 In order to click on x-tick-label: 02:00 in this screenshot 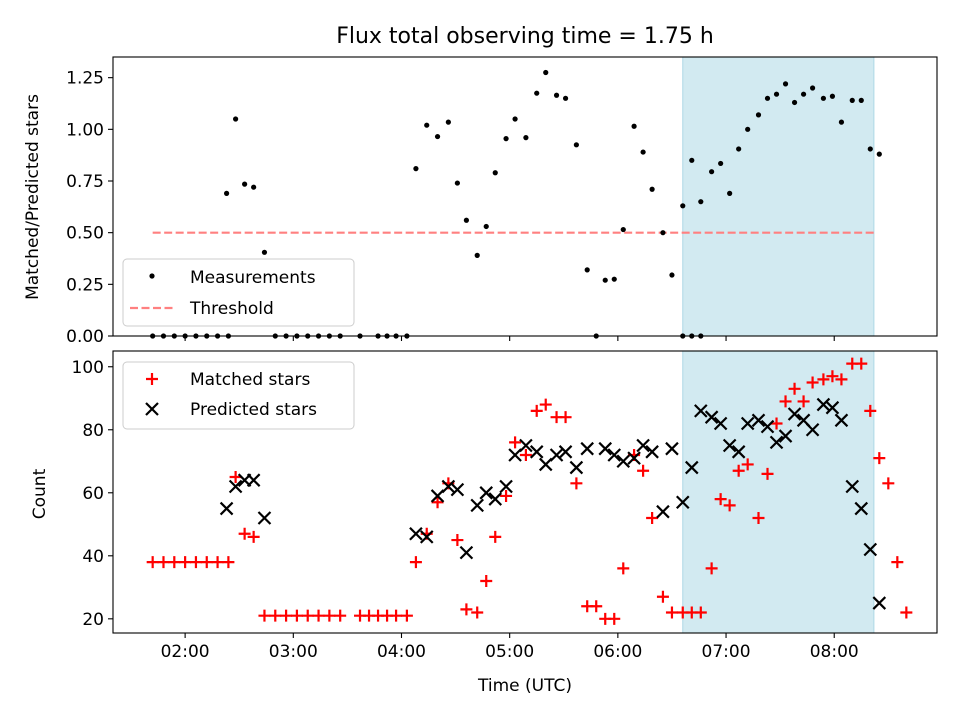, I will do `click(185, 652)`.